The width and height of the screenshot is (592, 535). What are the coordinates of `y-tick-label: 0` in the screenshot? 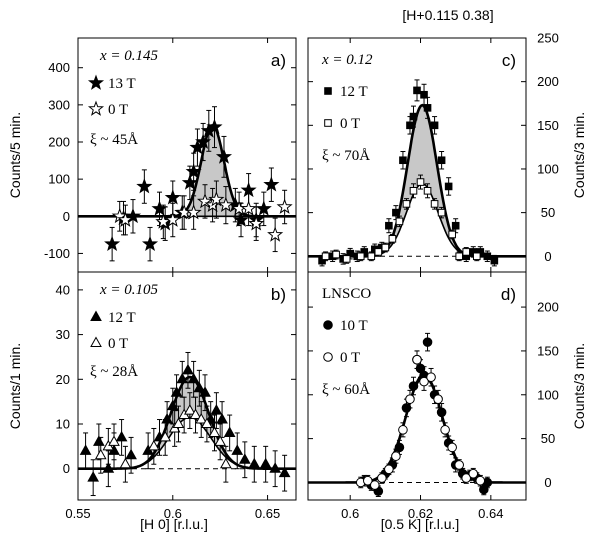 It's located at (66, 468).